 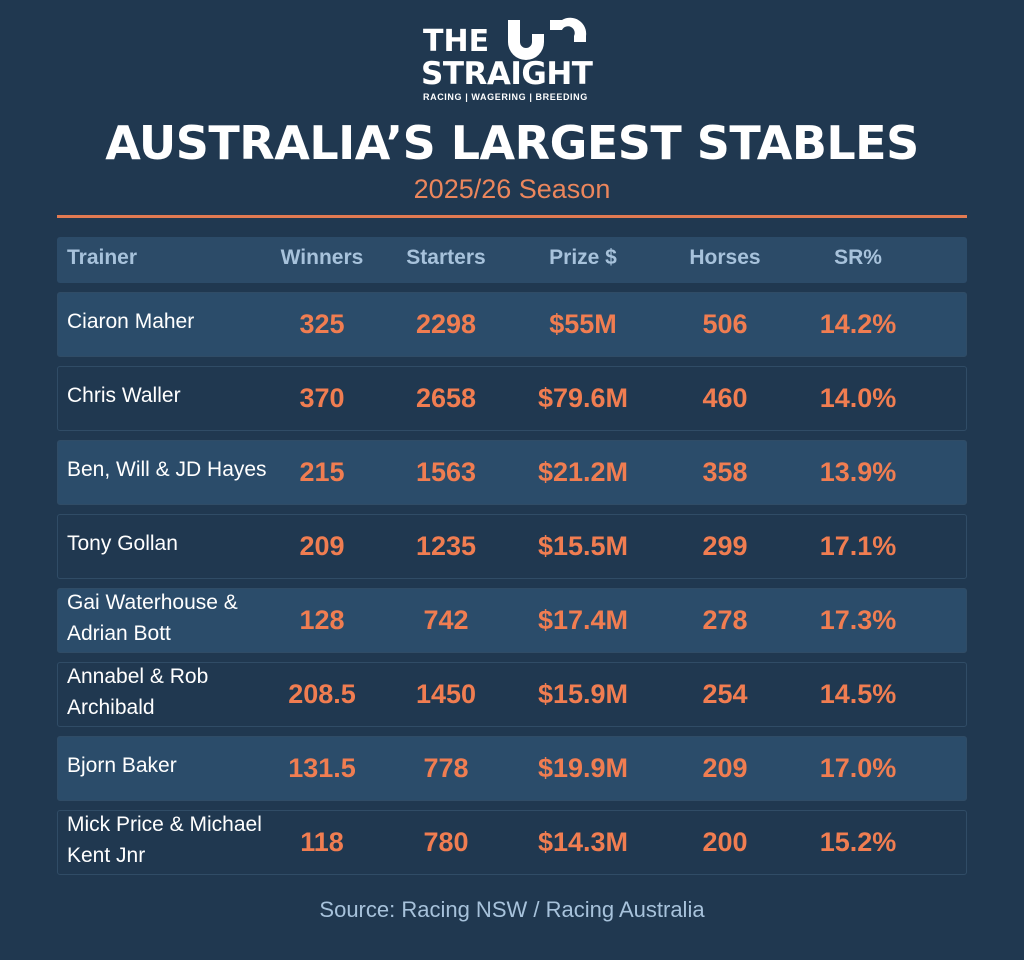 What do you see at coordinates (322, 324) in the screenshot?
I see `cell-value: 325` at bounding box center [322, 324].